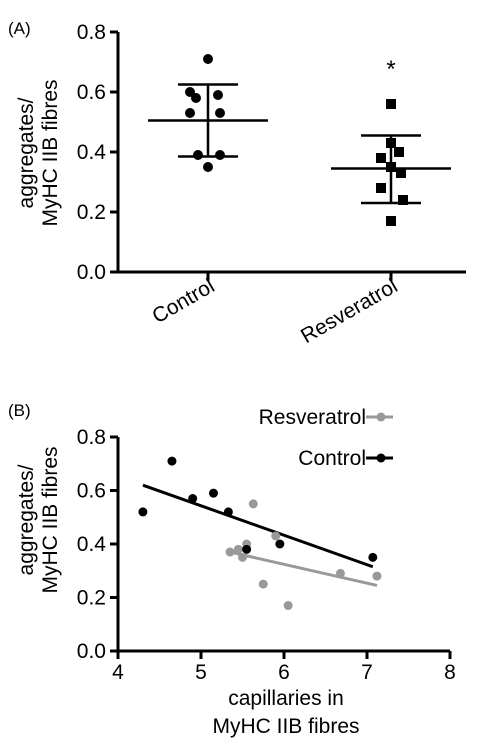 This screenshot has height=740, width=479. I want to click on panel-a-xtick-label: Control, so click(183, 301).